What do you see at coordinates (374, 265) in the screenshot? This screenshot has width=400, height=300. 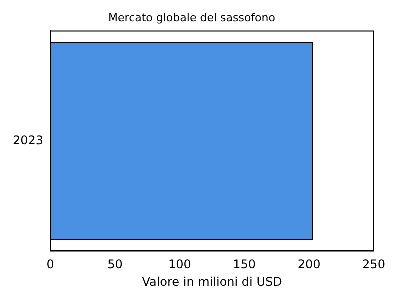 I see `x-tick-label: 250` at bounding box center [374, 265].